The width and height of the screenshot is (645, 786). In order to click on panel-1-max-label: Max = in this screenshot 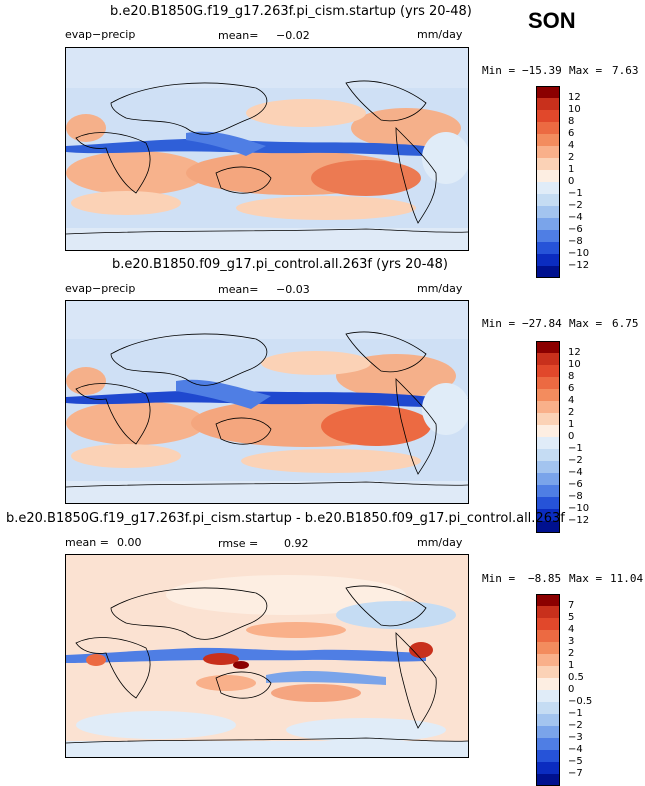, I will do `click(586, 70)`.